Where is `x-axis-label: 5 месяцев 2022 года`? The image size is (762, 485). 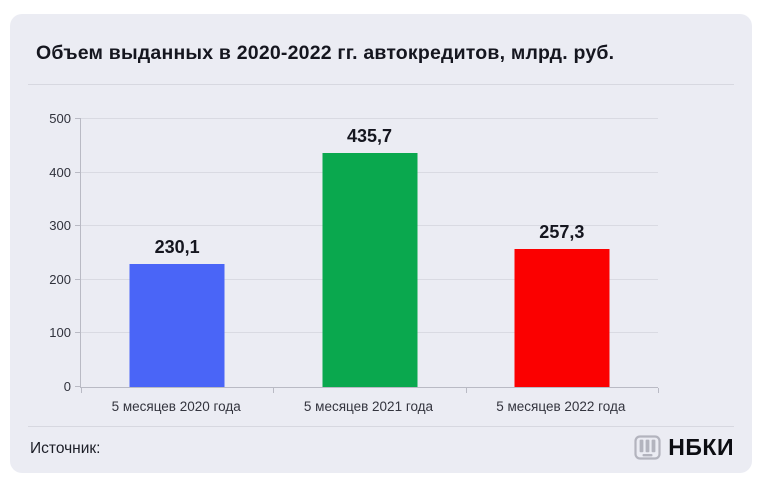
x-axis-label: 5 месяцев 2022 года is located at coordinates (561, 406).